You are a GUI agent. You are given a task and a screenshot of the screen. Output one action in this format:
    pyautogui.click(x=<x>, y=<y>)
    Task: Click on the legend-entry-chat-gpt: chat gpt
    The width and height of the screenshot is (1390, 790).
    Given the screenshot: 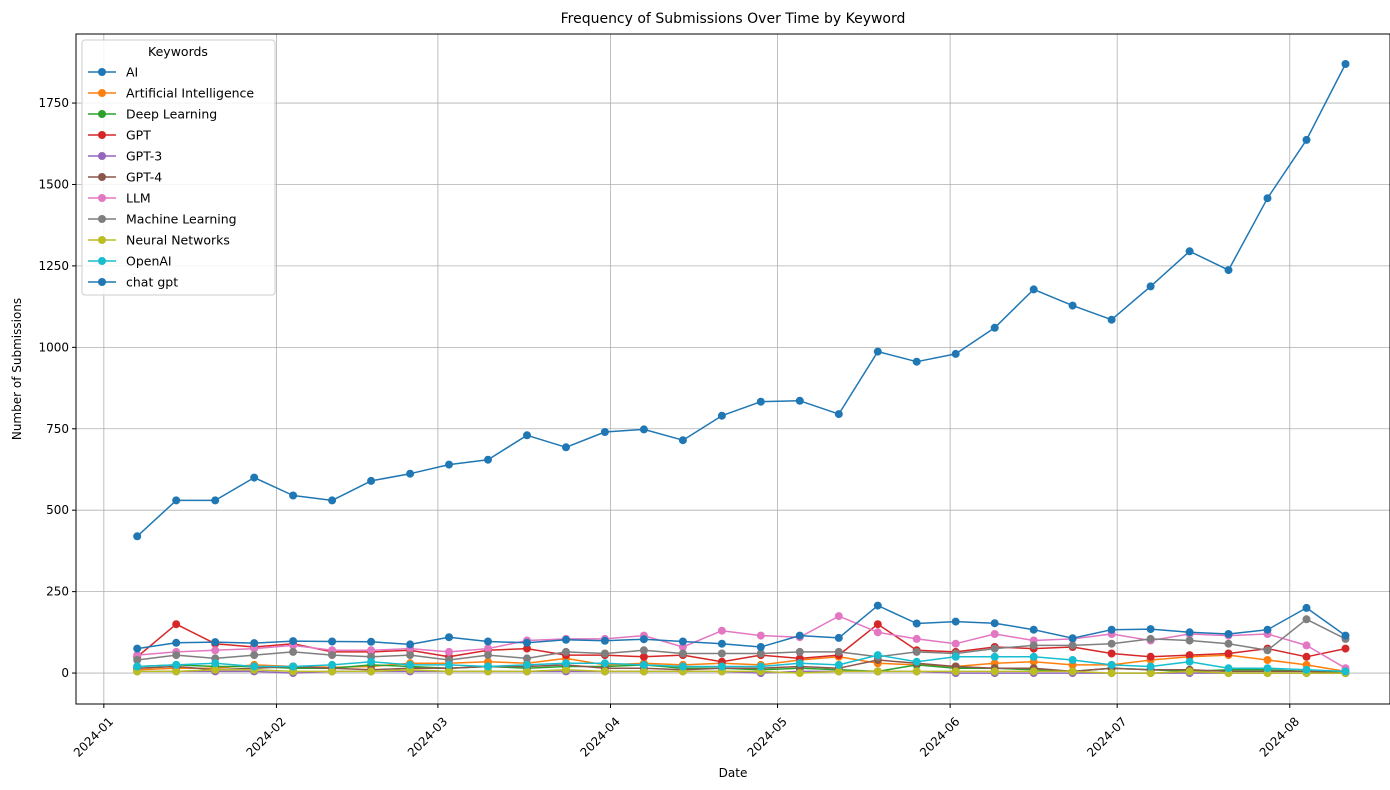 What is the action you would take?
    pyautogui.click(x=133, y=282)
    